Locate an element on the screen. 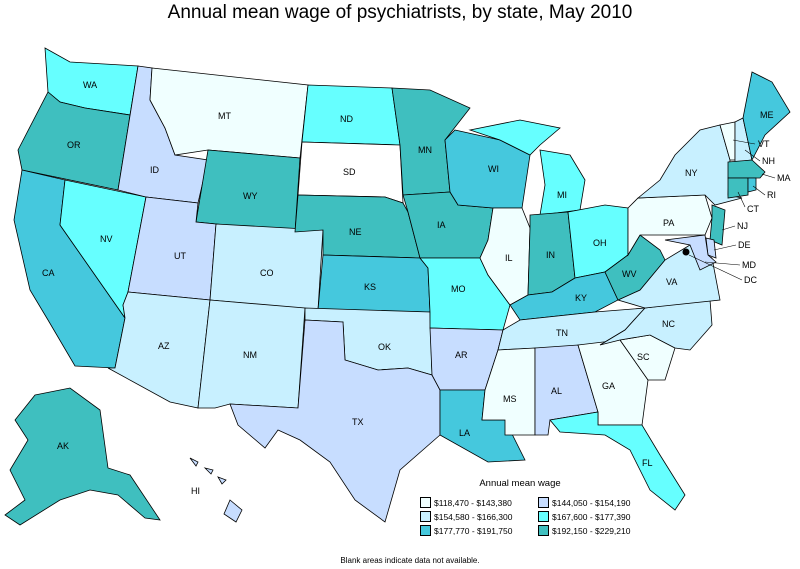  label-WY: WY is located at coordinates (250, 196).